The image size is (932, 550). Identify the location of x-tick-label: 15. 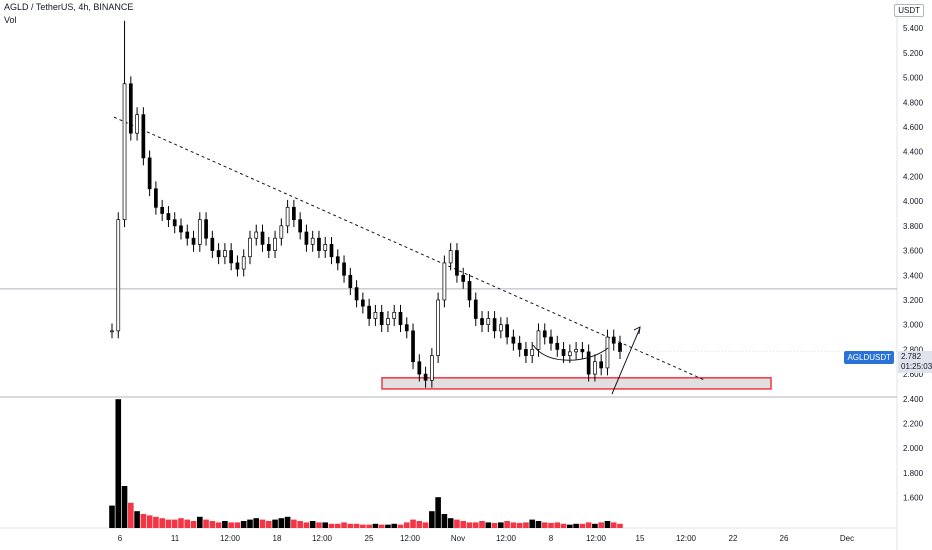
(640, 538).